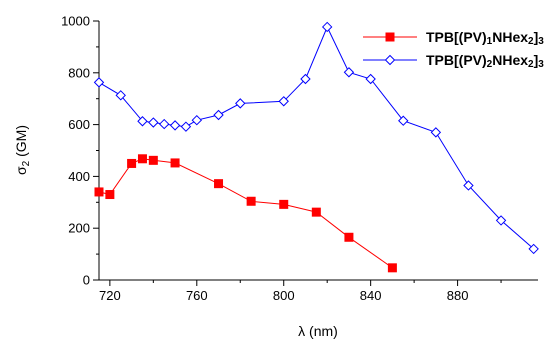 Image resolution: width=557 pixels, height=343 pixels. I want to click on y-tick-label: 800, so click(79, 72).